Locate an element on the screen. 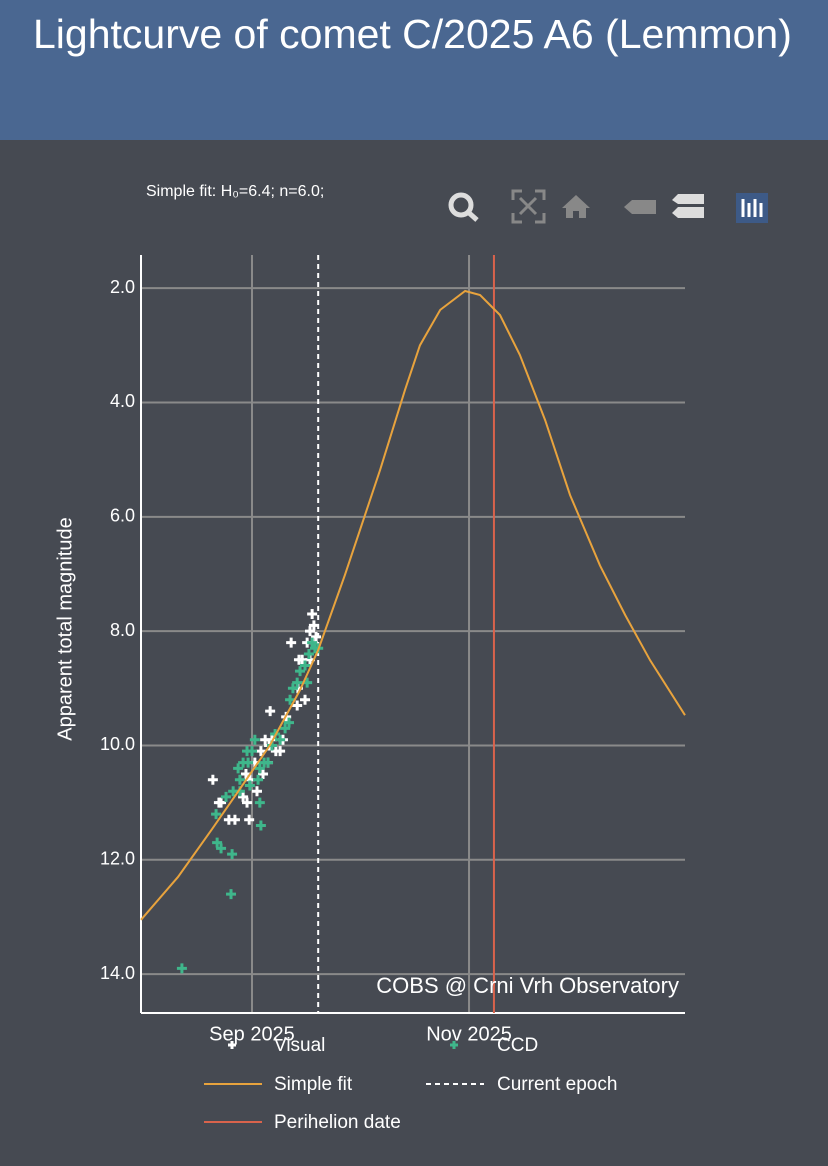  spike-button is located at coordinates (640, 207).